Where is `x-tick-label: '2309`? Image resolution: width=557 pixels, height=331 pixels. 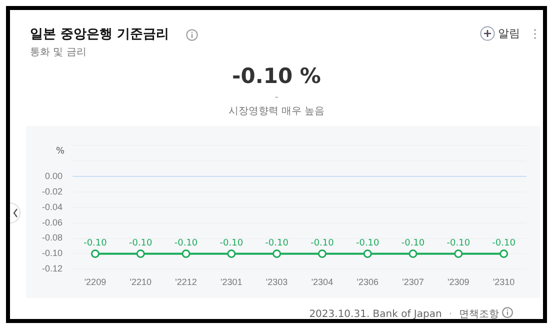
x-tick-label: '2309 is located at coordinates (459, 282).